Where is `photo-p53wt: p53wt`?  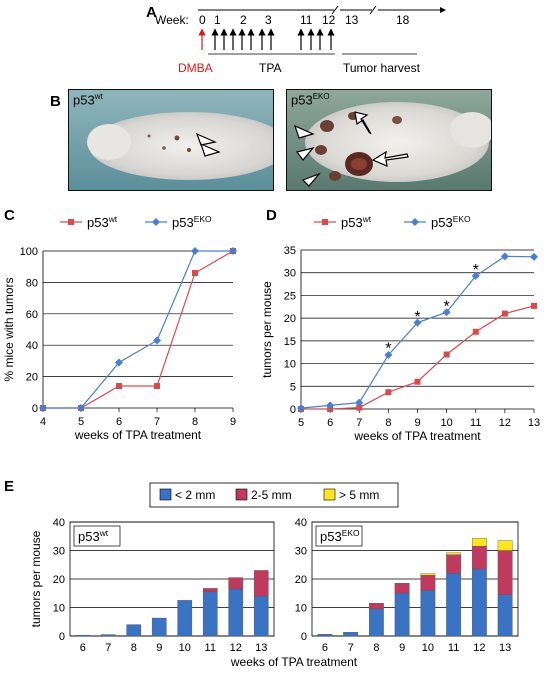 photo-p53wt: p53wt is located at coordinates (171, 140).